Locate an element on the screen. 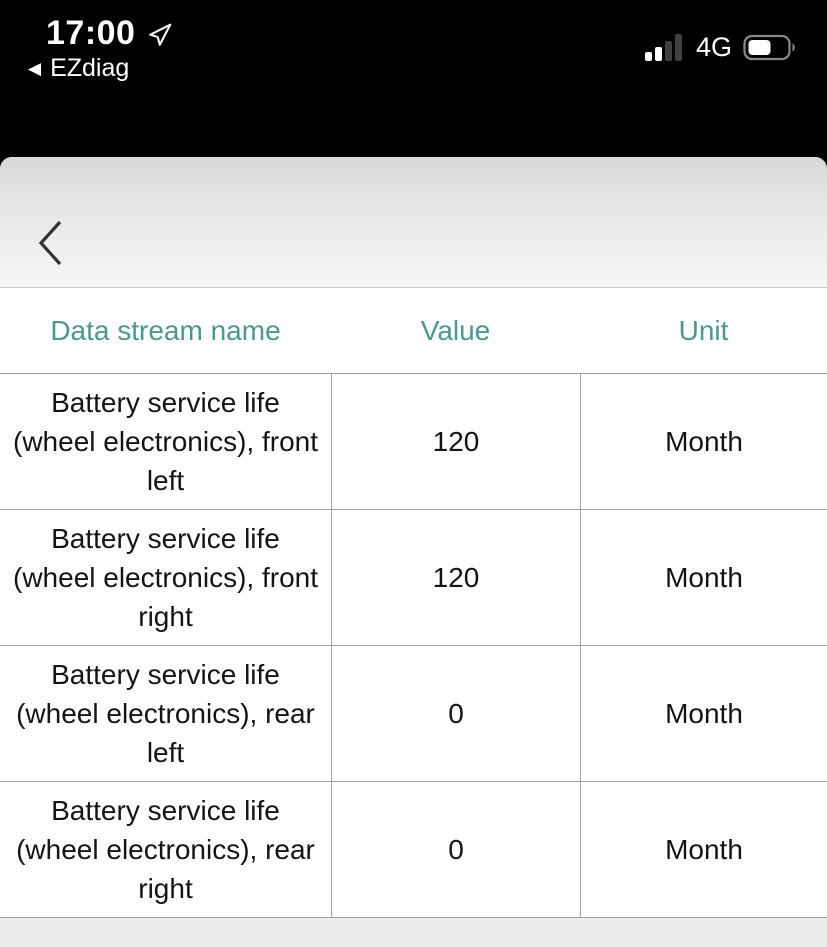  chevron-left-icon back-button is located at coordinates (51, 243).